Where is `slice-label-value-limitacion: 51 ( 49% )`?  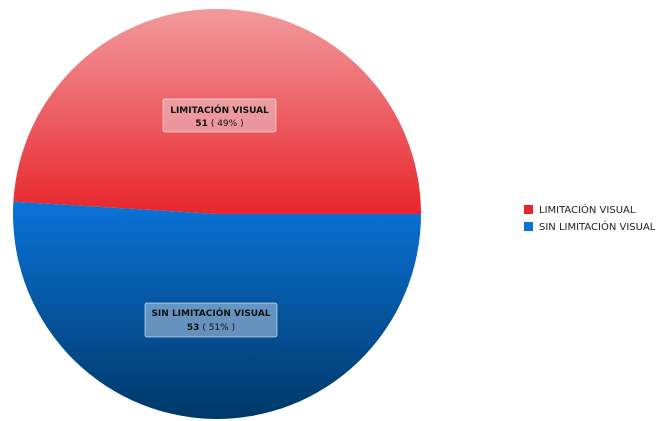
slice-label-value-limitacion: 51 ( 49% ) is located at coordinates (219, 124).